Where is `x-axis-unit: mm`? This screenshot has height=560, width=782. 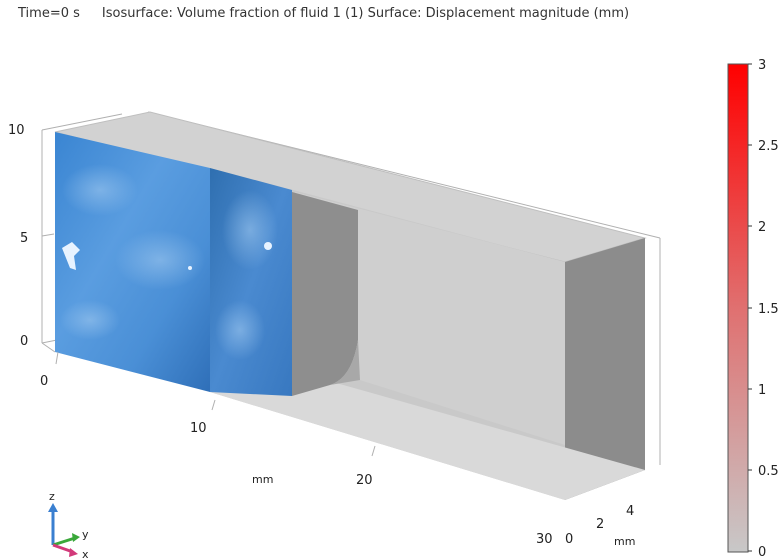 x-axis-unit: mm is located at coordinates (262, 479).